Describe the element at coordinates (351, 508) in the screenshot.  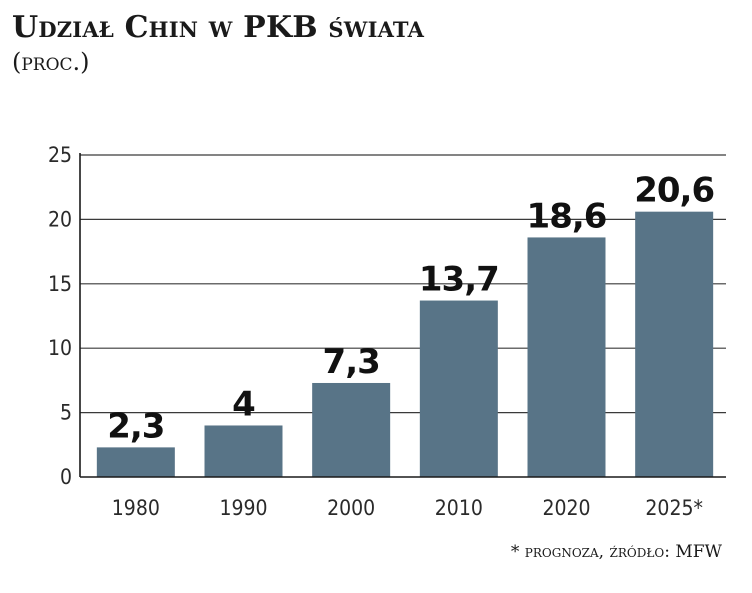
I see `x-tick-label: 2000` at that location.